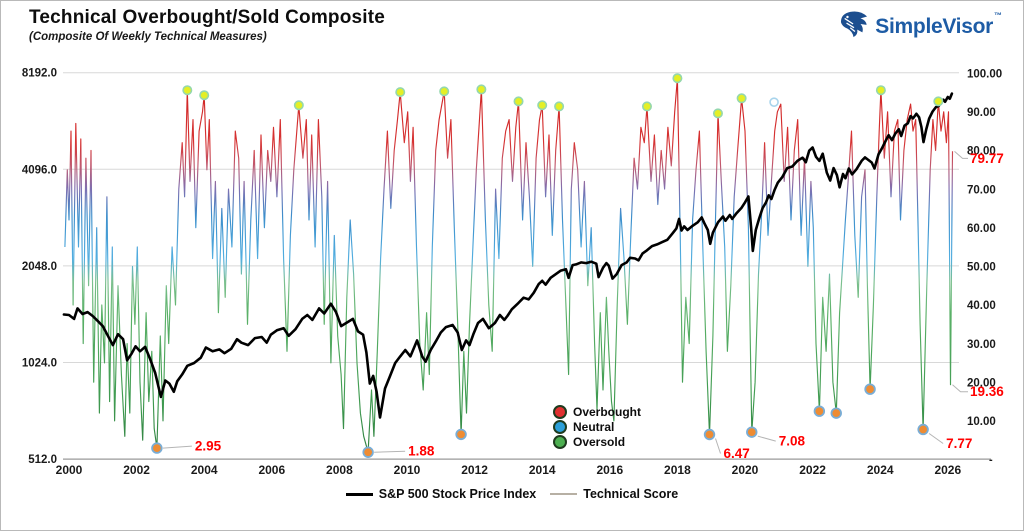 Image resolution: width=1024 pixels, height=531 pixels. I want to click on x-tick-label: 2026, so click(947, 470).